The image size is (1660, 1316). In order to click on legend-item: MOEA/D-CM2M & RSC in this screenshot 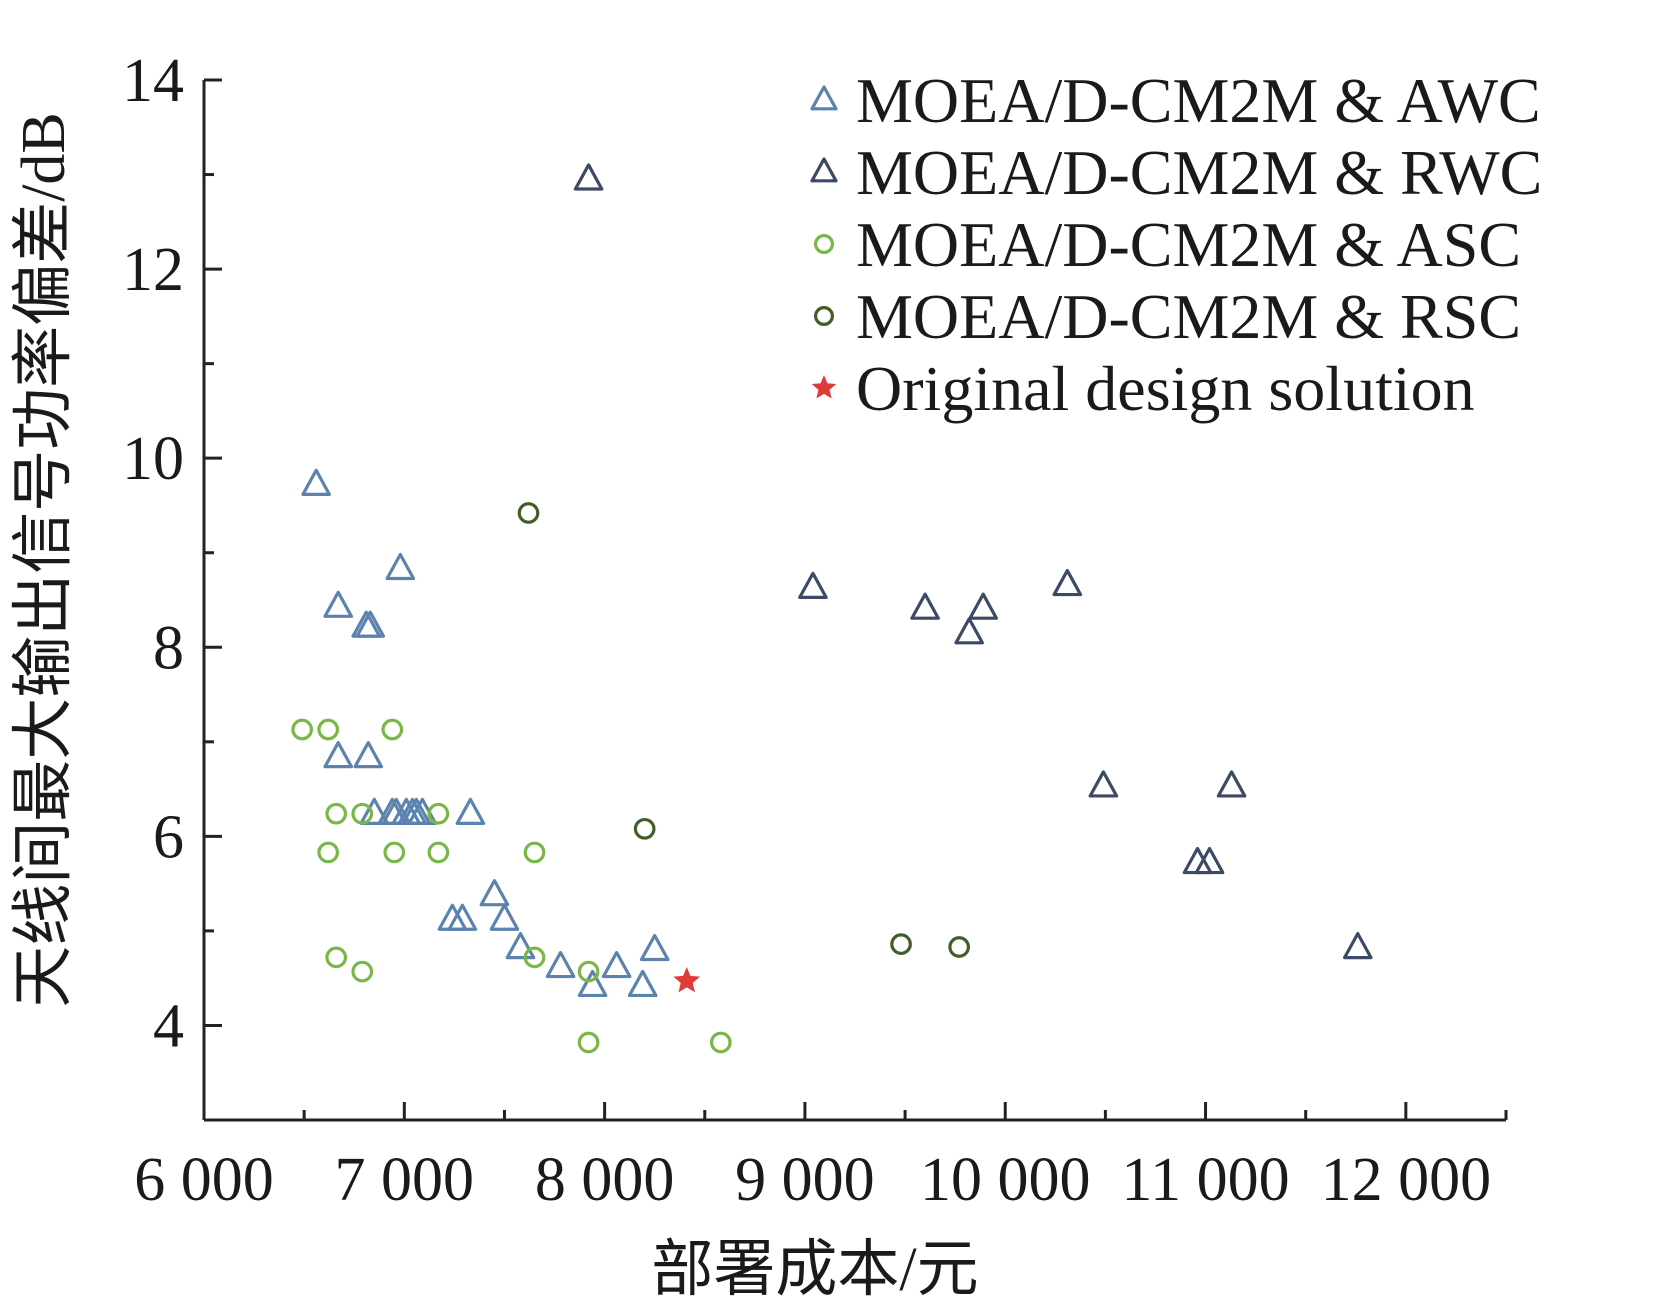, I will do `click(1167, 316)`.